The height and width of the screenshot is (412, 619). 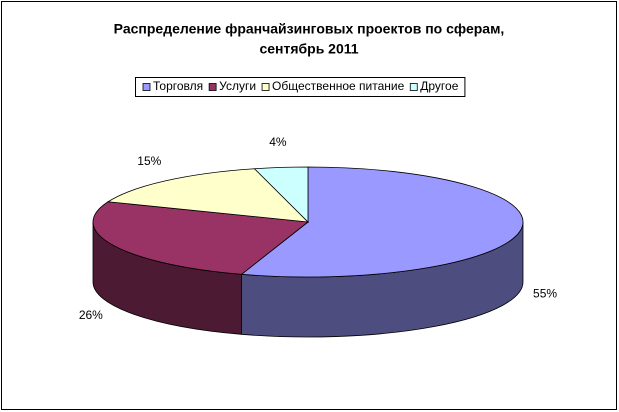 What do you see at coordinates (338, 86) in the screenshot?
I see `legend-label: Общественное питание` at bounding box center [338, 86].